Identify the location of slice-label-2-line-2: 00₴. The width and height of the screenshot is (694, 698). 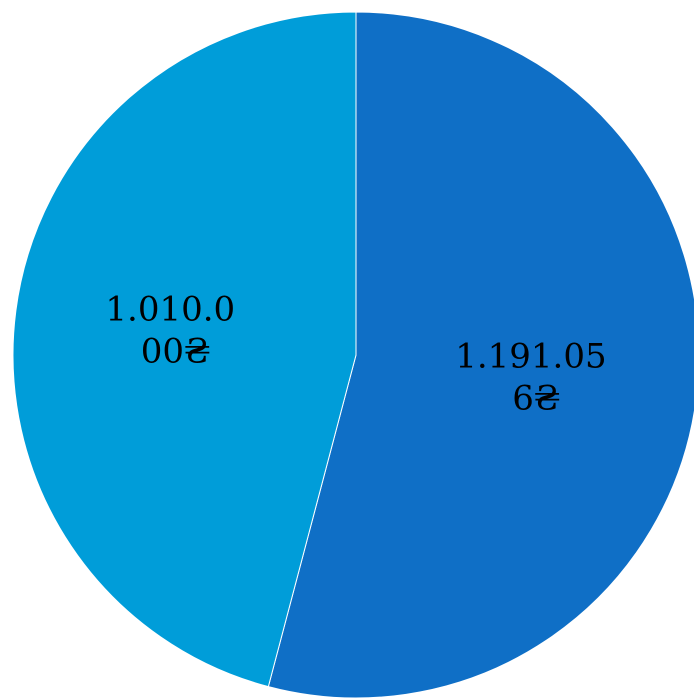
(176, 352).